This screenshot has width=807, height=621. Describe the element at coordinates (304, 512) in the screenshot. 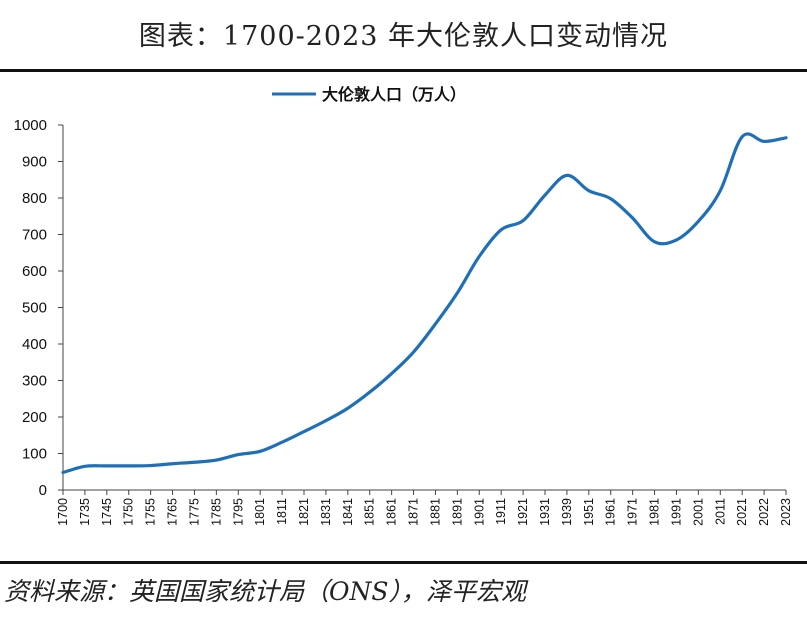

I see `x-tick-label: 1821` at that location.